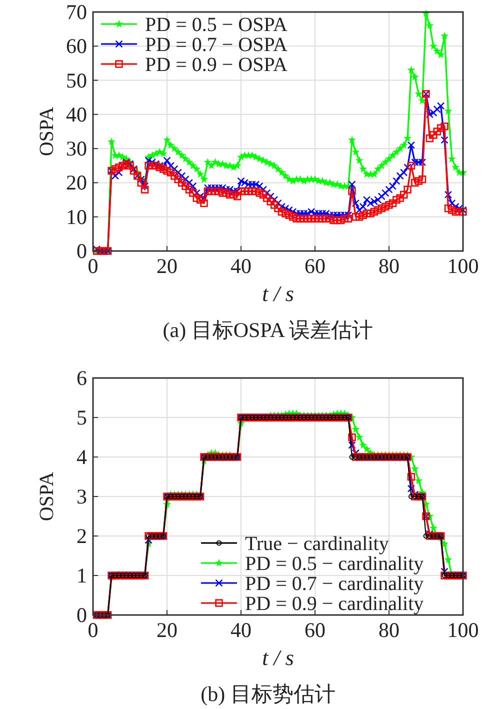 The width and height of the screenshot is (489, 709). What do you see at coordinates (82, 457) in the screenshot?
I see `y-tick-label: 4` at bounding box center [82, 457].